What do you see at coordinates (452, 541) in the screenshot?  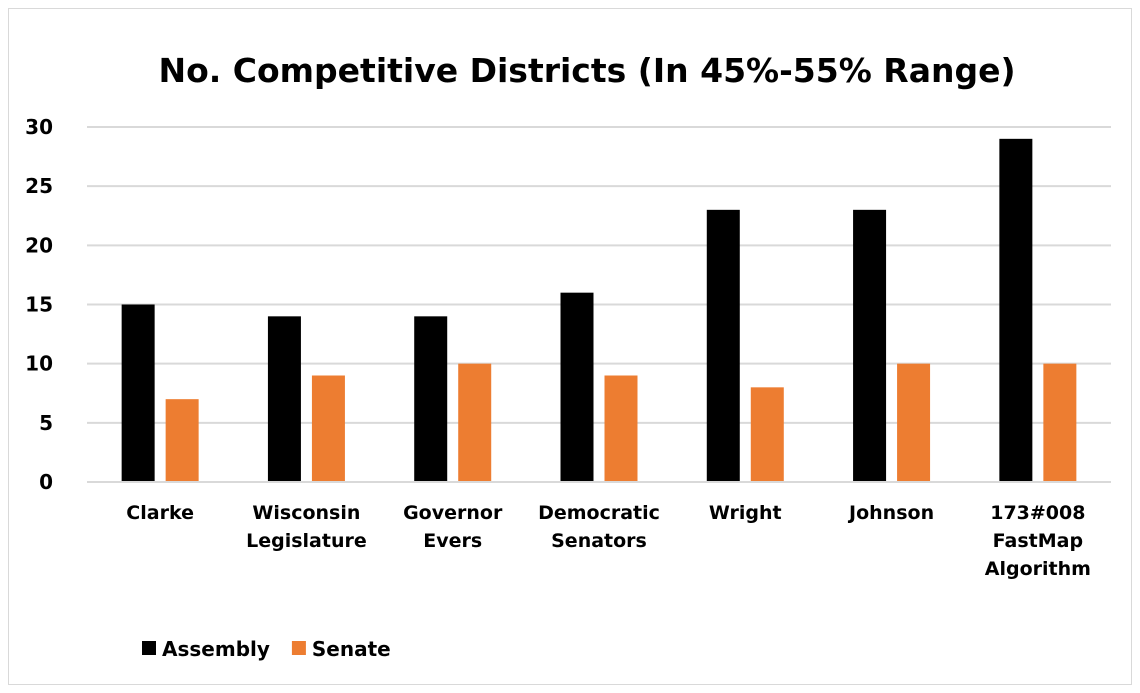 I see `x-category-label-line: Evers` at bounding box center [452, 541].